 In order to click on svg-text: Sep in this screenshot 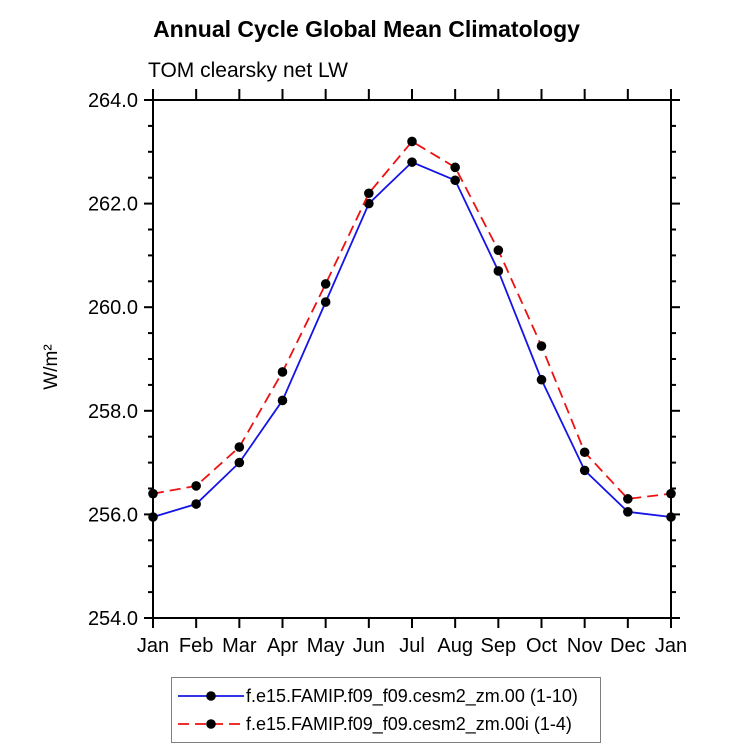, I will do `click(499, 646)`.